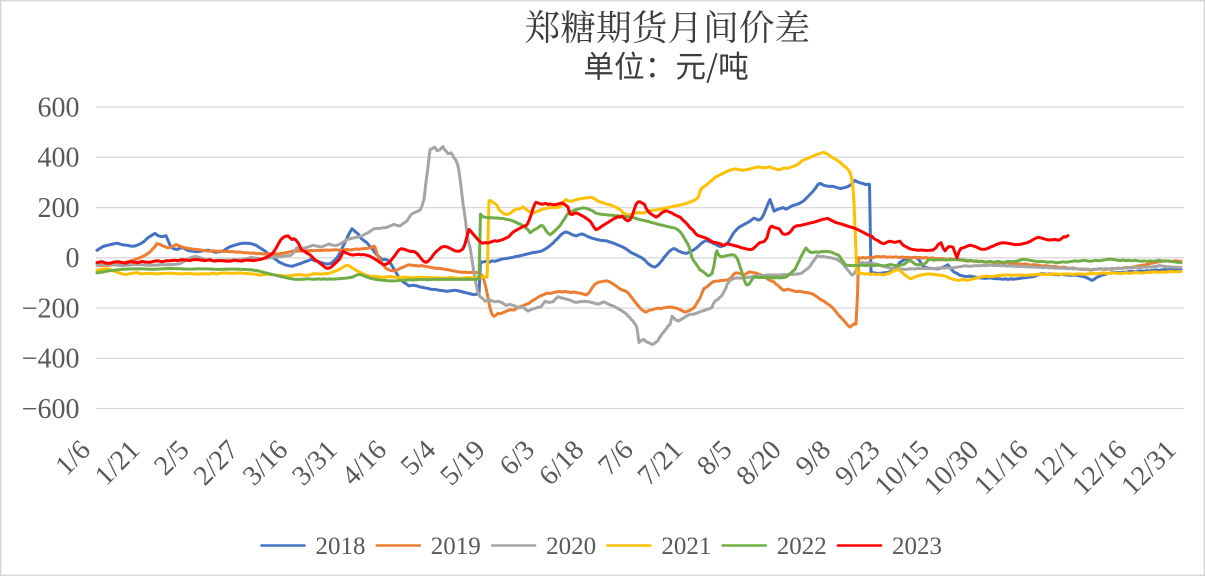 This screenshot has width=1205, height=581. What do you see at coordinates (917, 546) in the screenshot?
I see `svg-text: 2023` at bounding box center [917, 546].